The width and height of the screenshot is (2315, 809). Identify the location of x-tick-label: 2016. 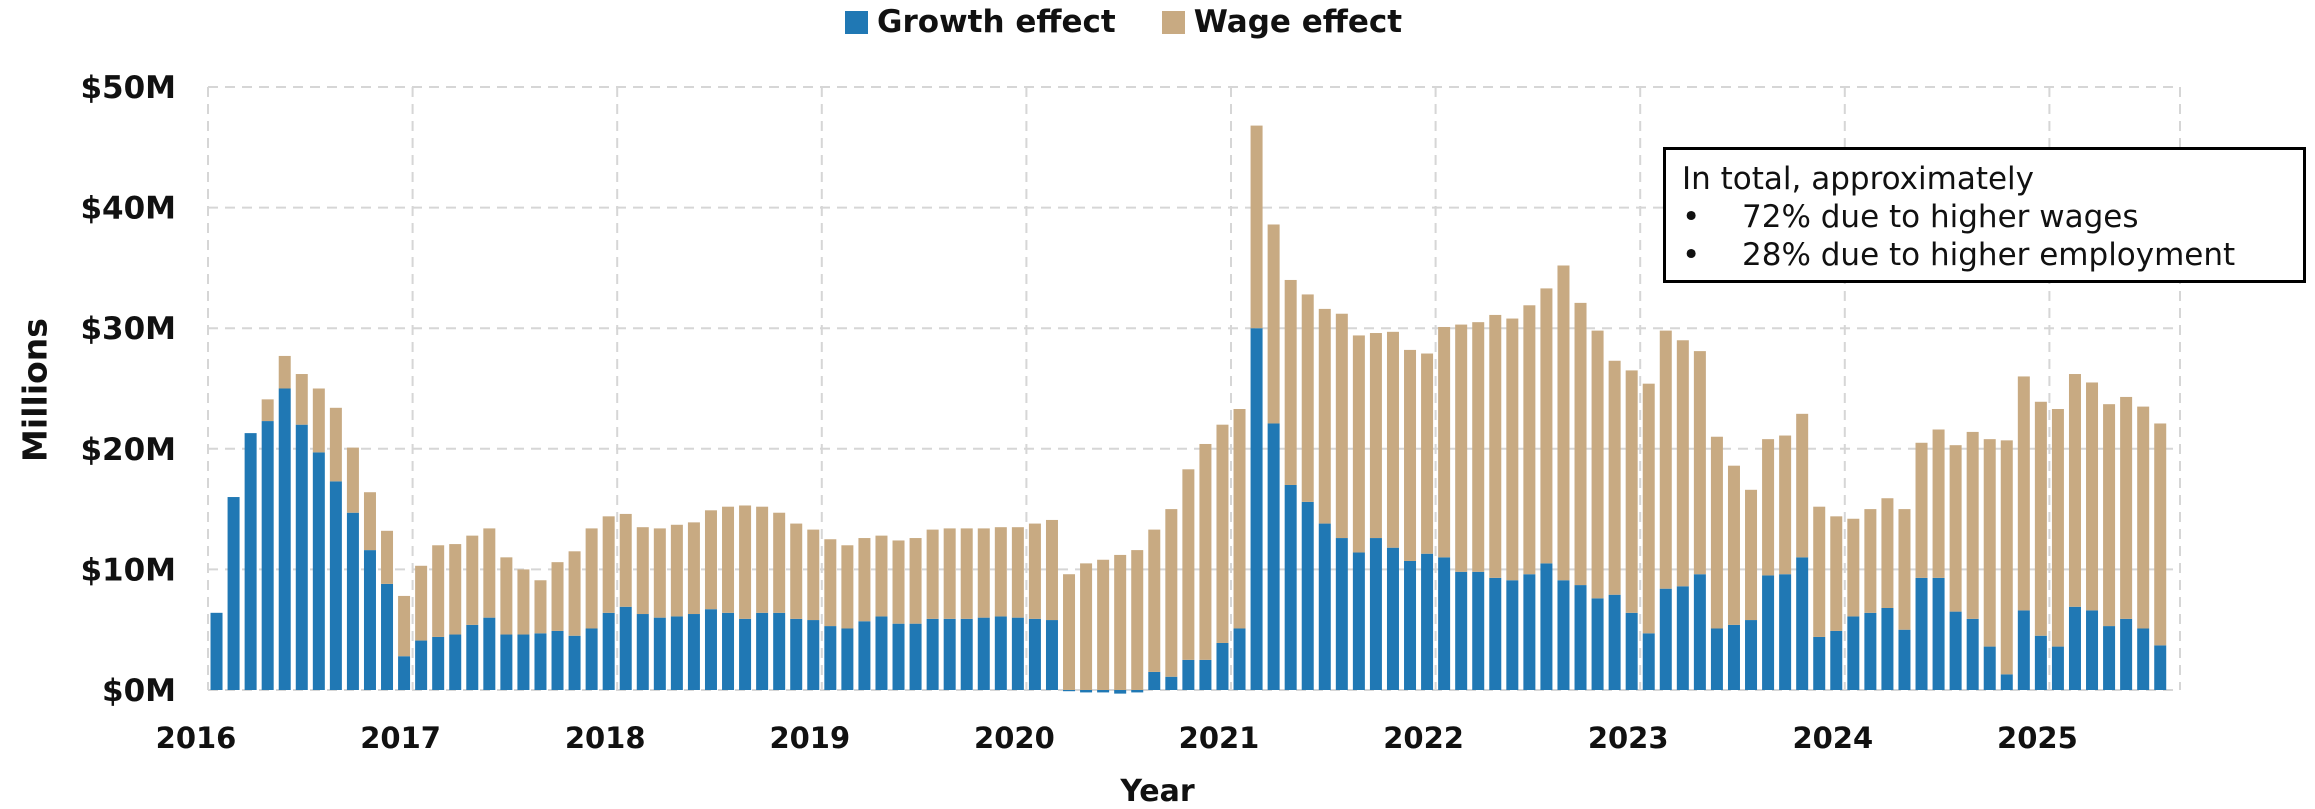
(196, 738).